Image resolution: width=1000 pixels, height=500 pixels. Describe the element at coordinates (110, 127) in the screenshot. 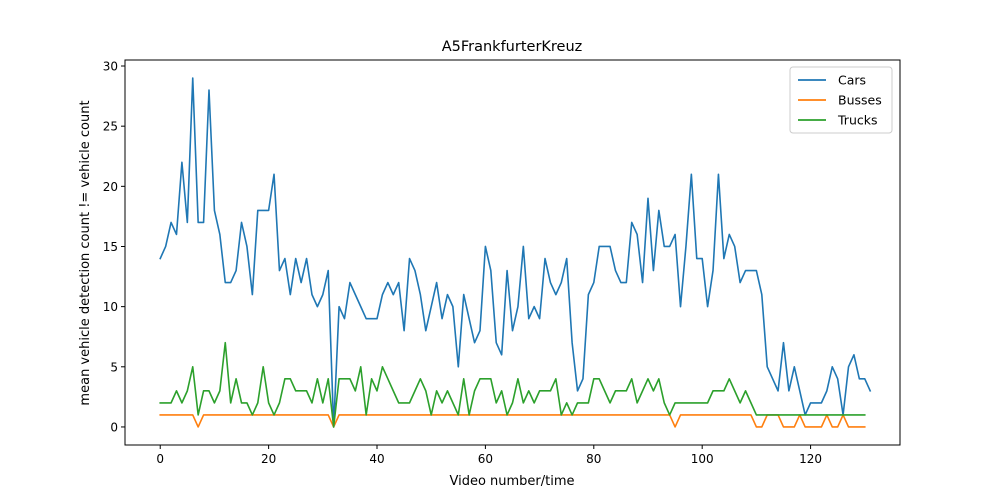

I see `y-tick-label: 25` at that location.